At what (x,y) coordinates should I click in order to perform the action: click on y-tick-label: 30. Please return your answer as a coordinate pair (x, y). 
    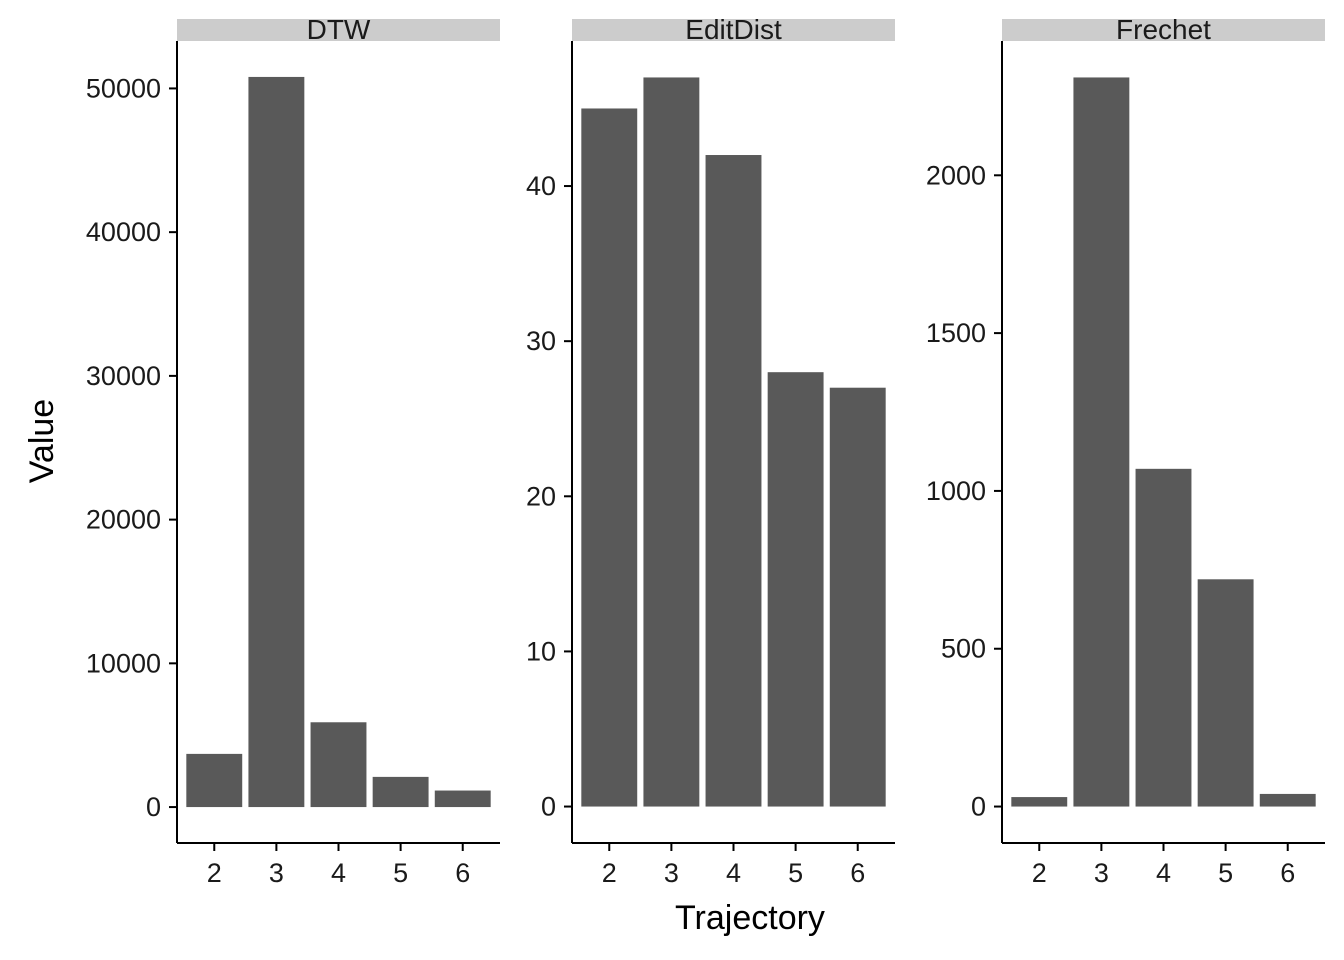
    Looking at the image, I should click on (541, 341).